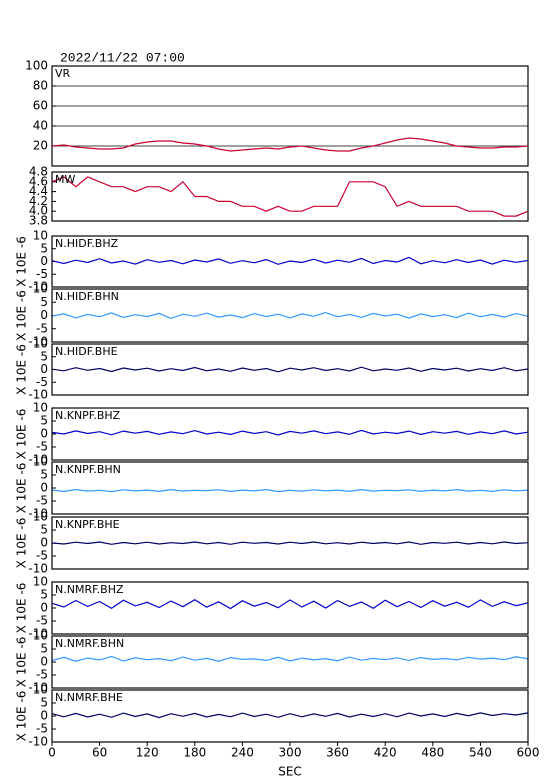 The width and height of the screenshot is (554, 781). I want to click on y-tick-label: 4.6, so click(38, 181).